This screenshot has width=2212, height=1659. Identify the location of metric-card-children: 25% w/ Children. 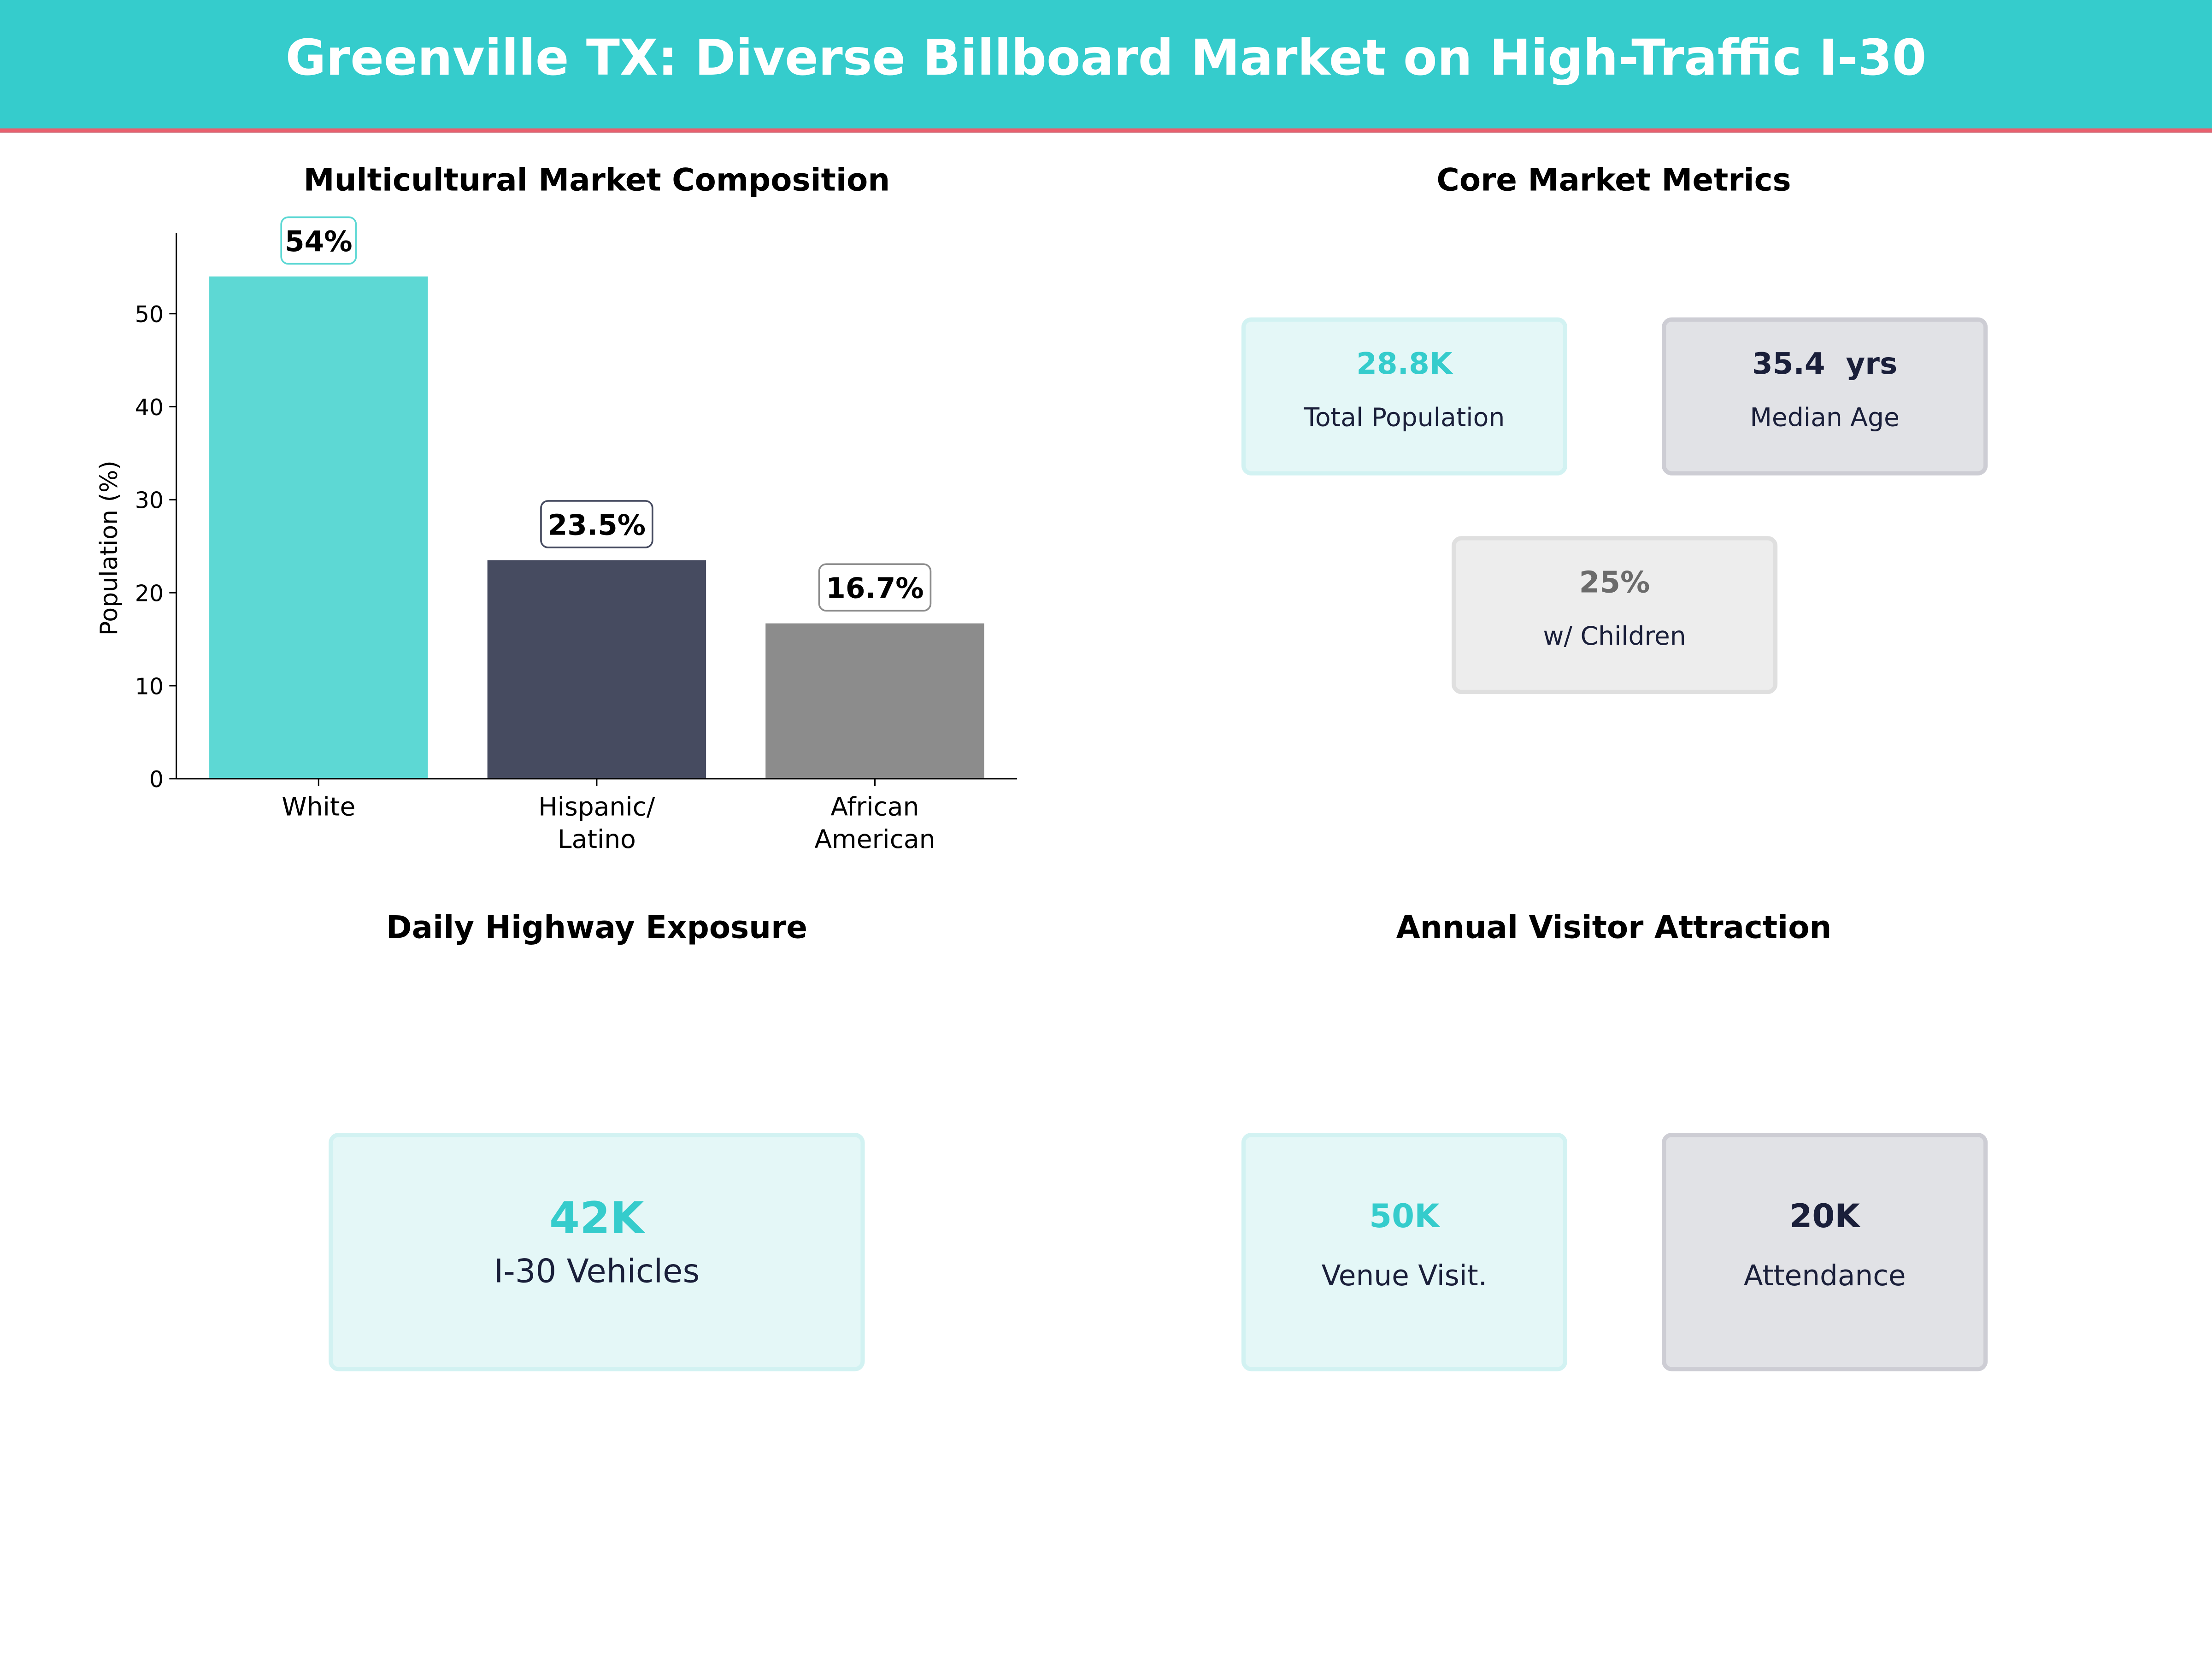
(1614, 615).